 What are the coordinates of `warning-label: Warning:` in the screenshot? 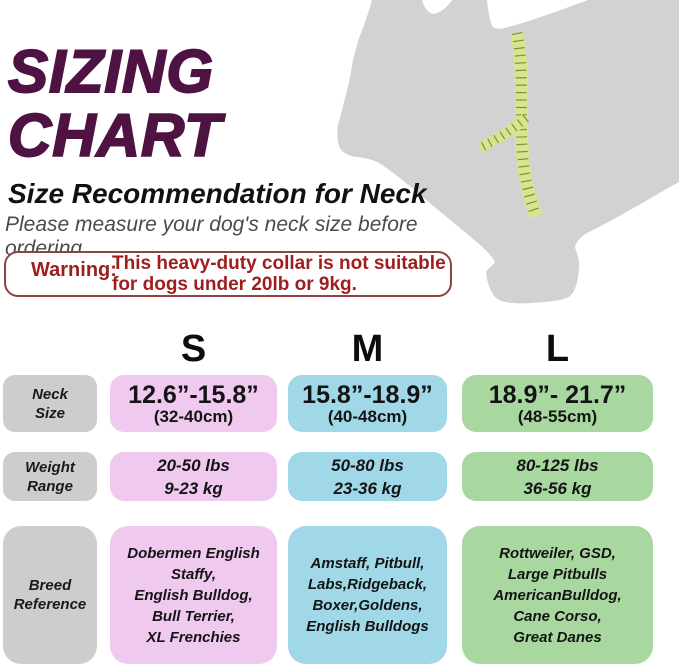 It's located at (74, 270).